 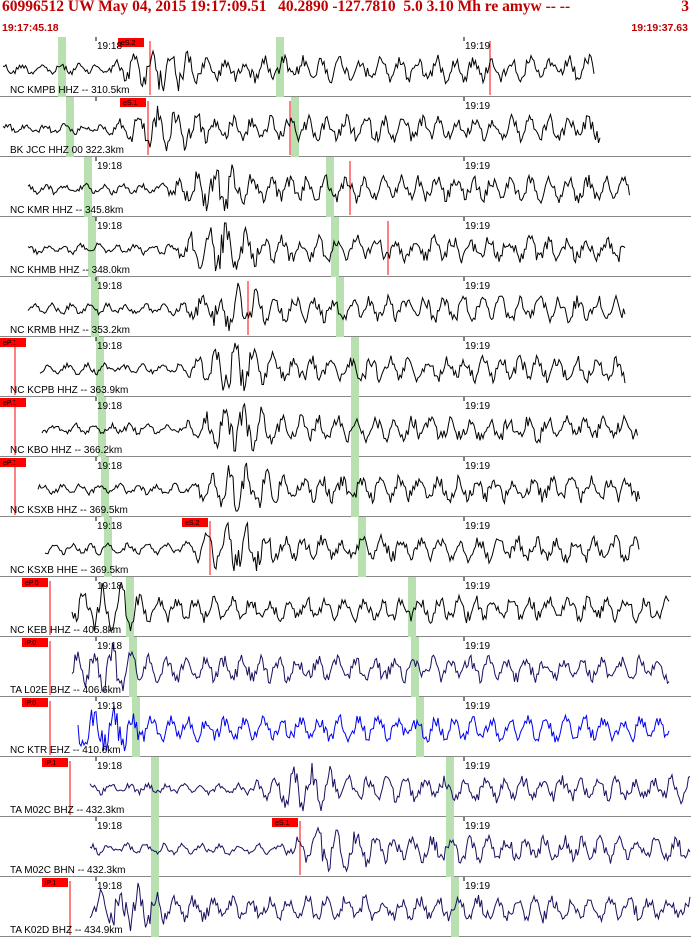 What do you see at coordinates (66, 210) in the screenshot?
I see `station-label: NC KMR HHZ -- 345.8km` at bounding box center [66, 210].